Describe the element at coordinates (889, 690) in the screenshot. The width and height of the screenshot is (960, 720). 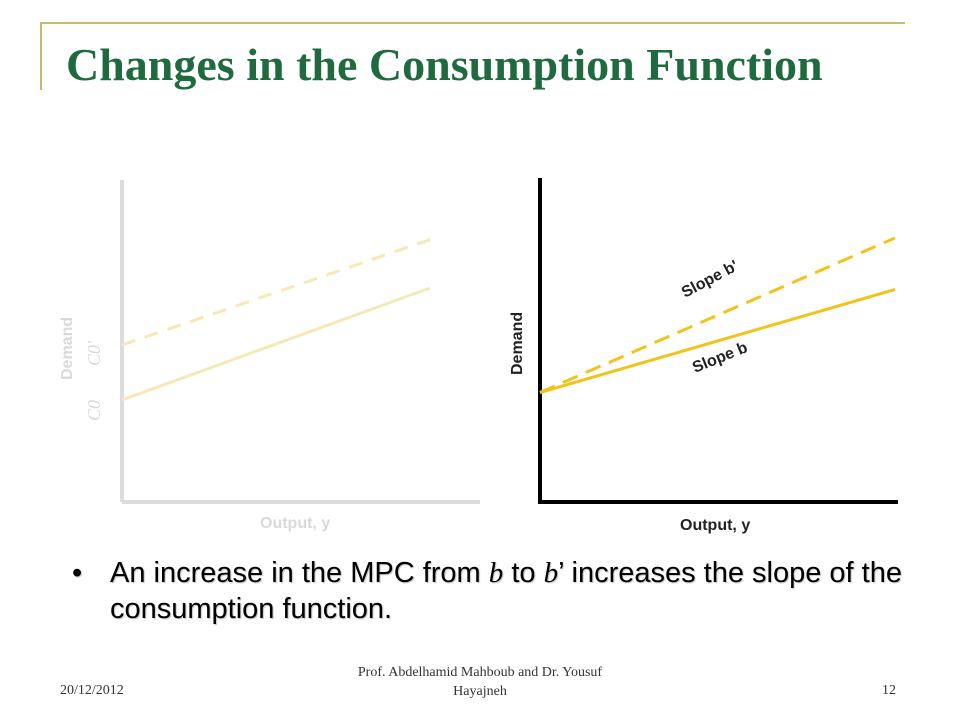
I see `footer-page-number: 12` at that location.